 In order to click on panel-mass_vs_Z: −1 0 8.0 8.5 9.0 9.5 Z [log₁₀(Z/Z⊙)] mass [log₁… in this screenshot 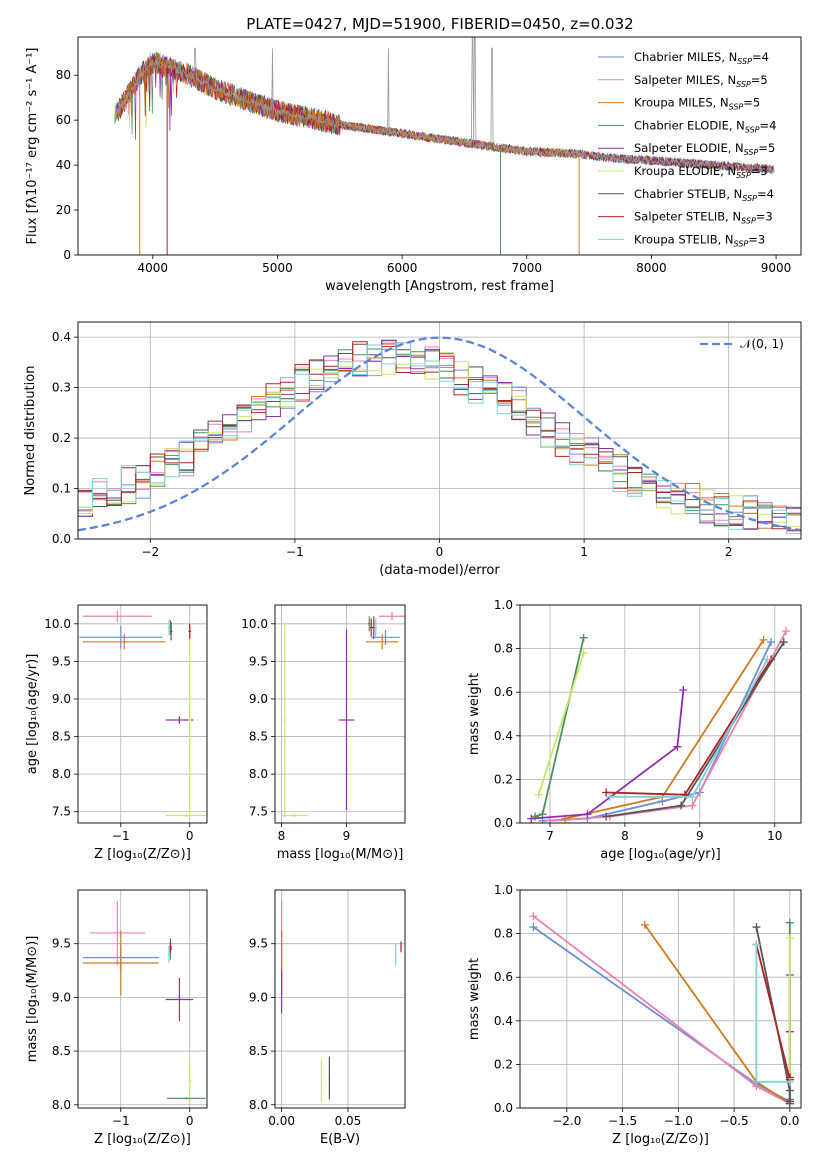, I will do `click(116, 1018)`.